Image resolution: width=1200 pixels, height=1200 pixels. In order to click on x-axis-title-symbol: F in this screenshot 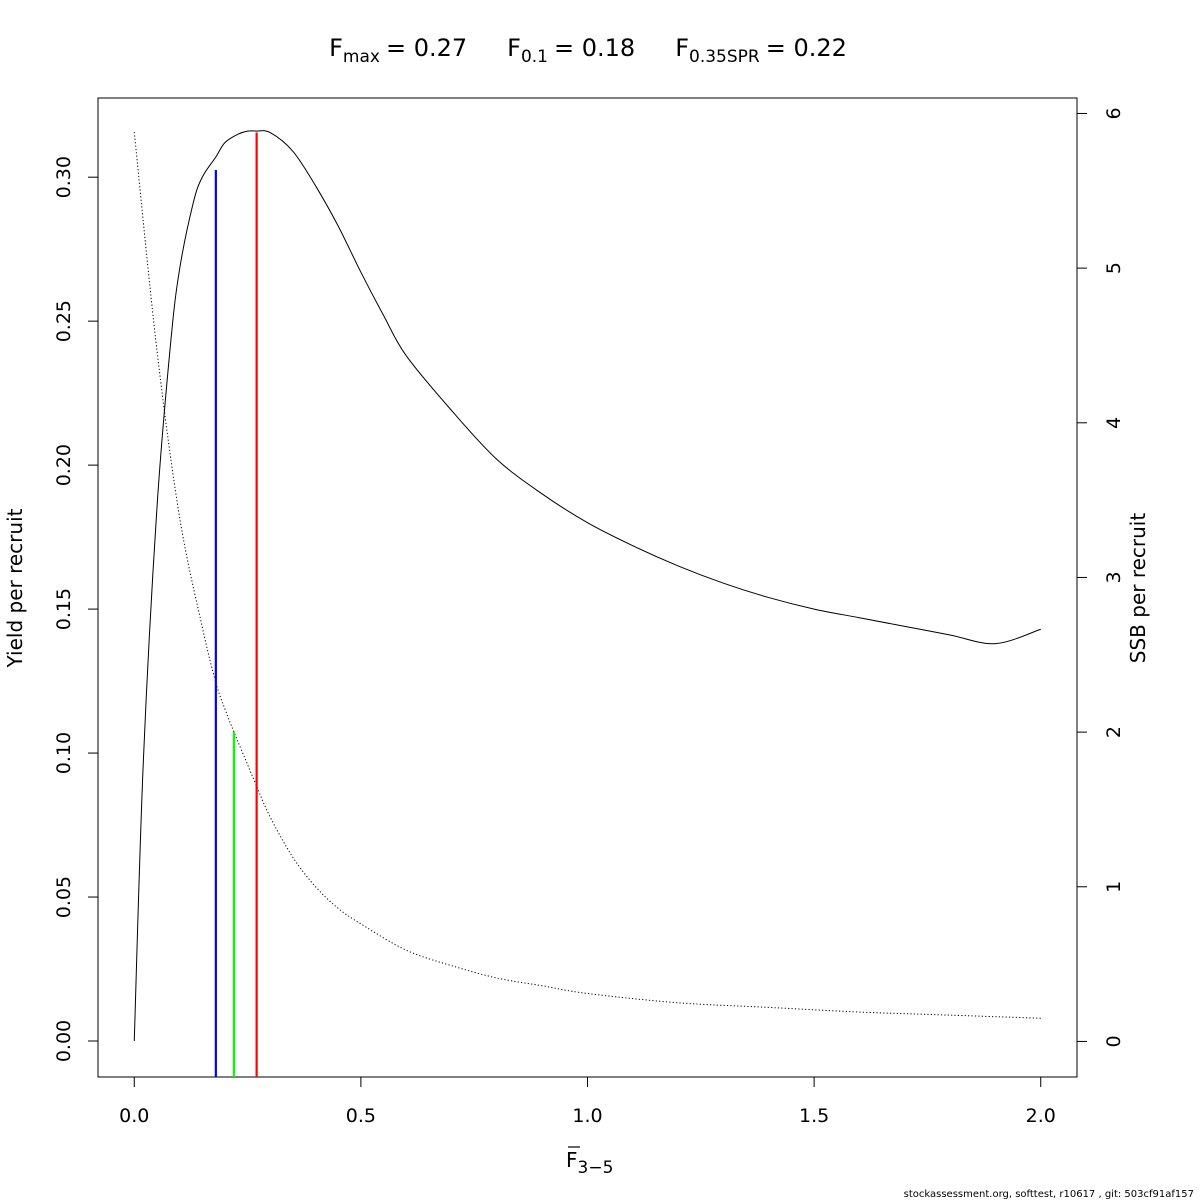, I will do `click(572, 1160)`.